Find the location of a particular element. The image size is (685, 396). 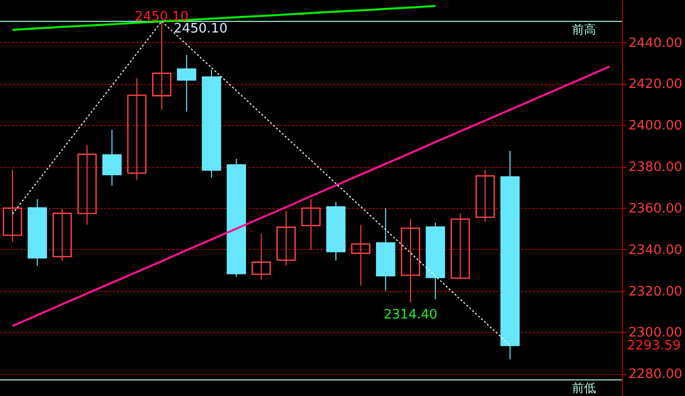

text: 2293.59 is located at coordinates (654, 346).